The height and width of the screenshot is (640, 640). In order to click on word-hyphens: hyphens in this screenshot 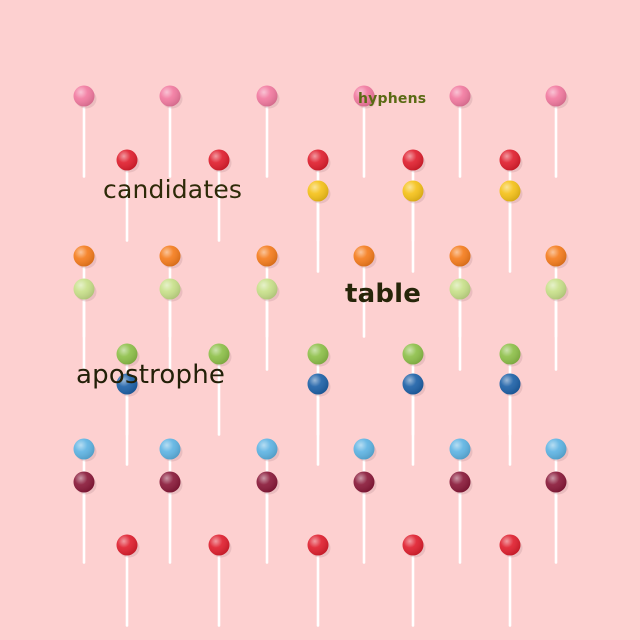, I will do `click(392, 99)`.